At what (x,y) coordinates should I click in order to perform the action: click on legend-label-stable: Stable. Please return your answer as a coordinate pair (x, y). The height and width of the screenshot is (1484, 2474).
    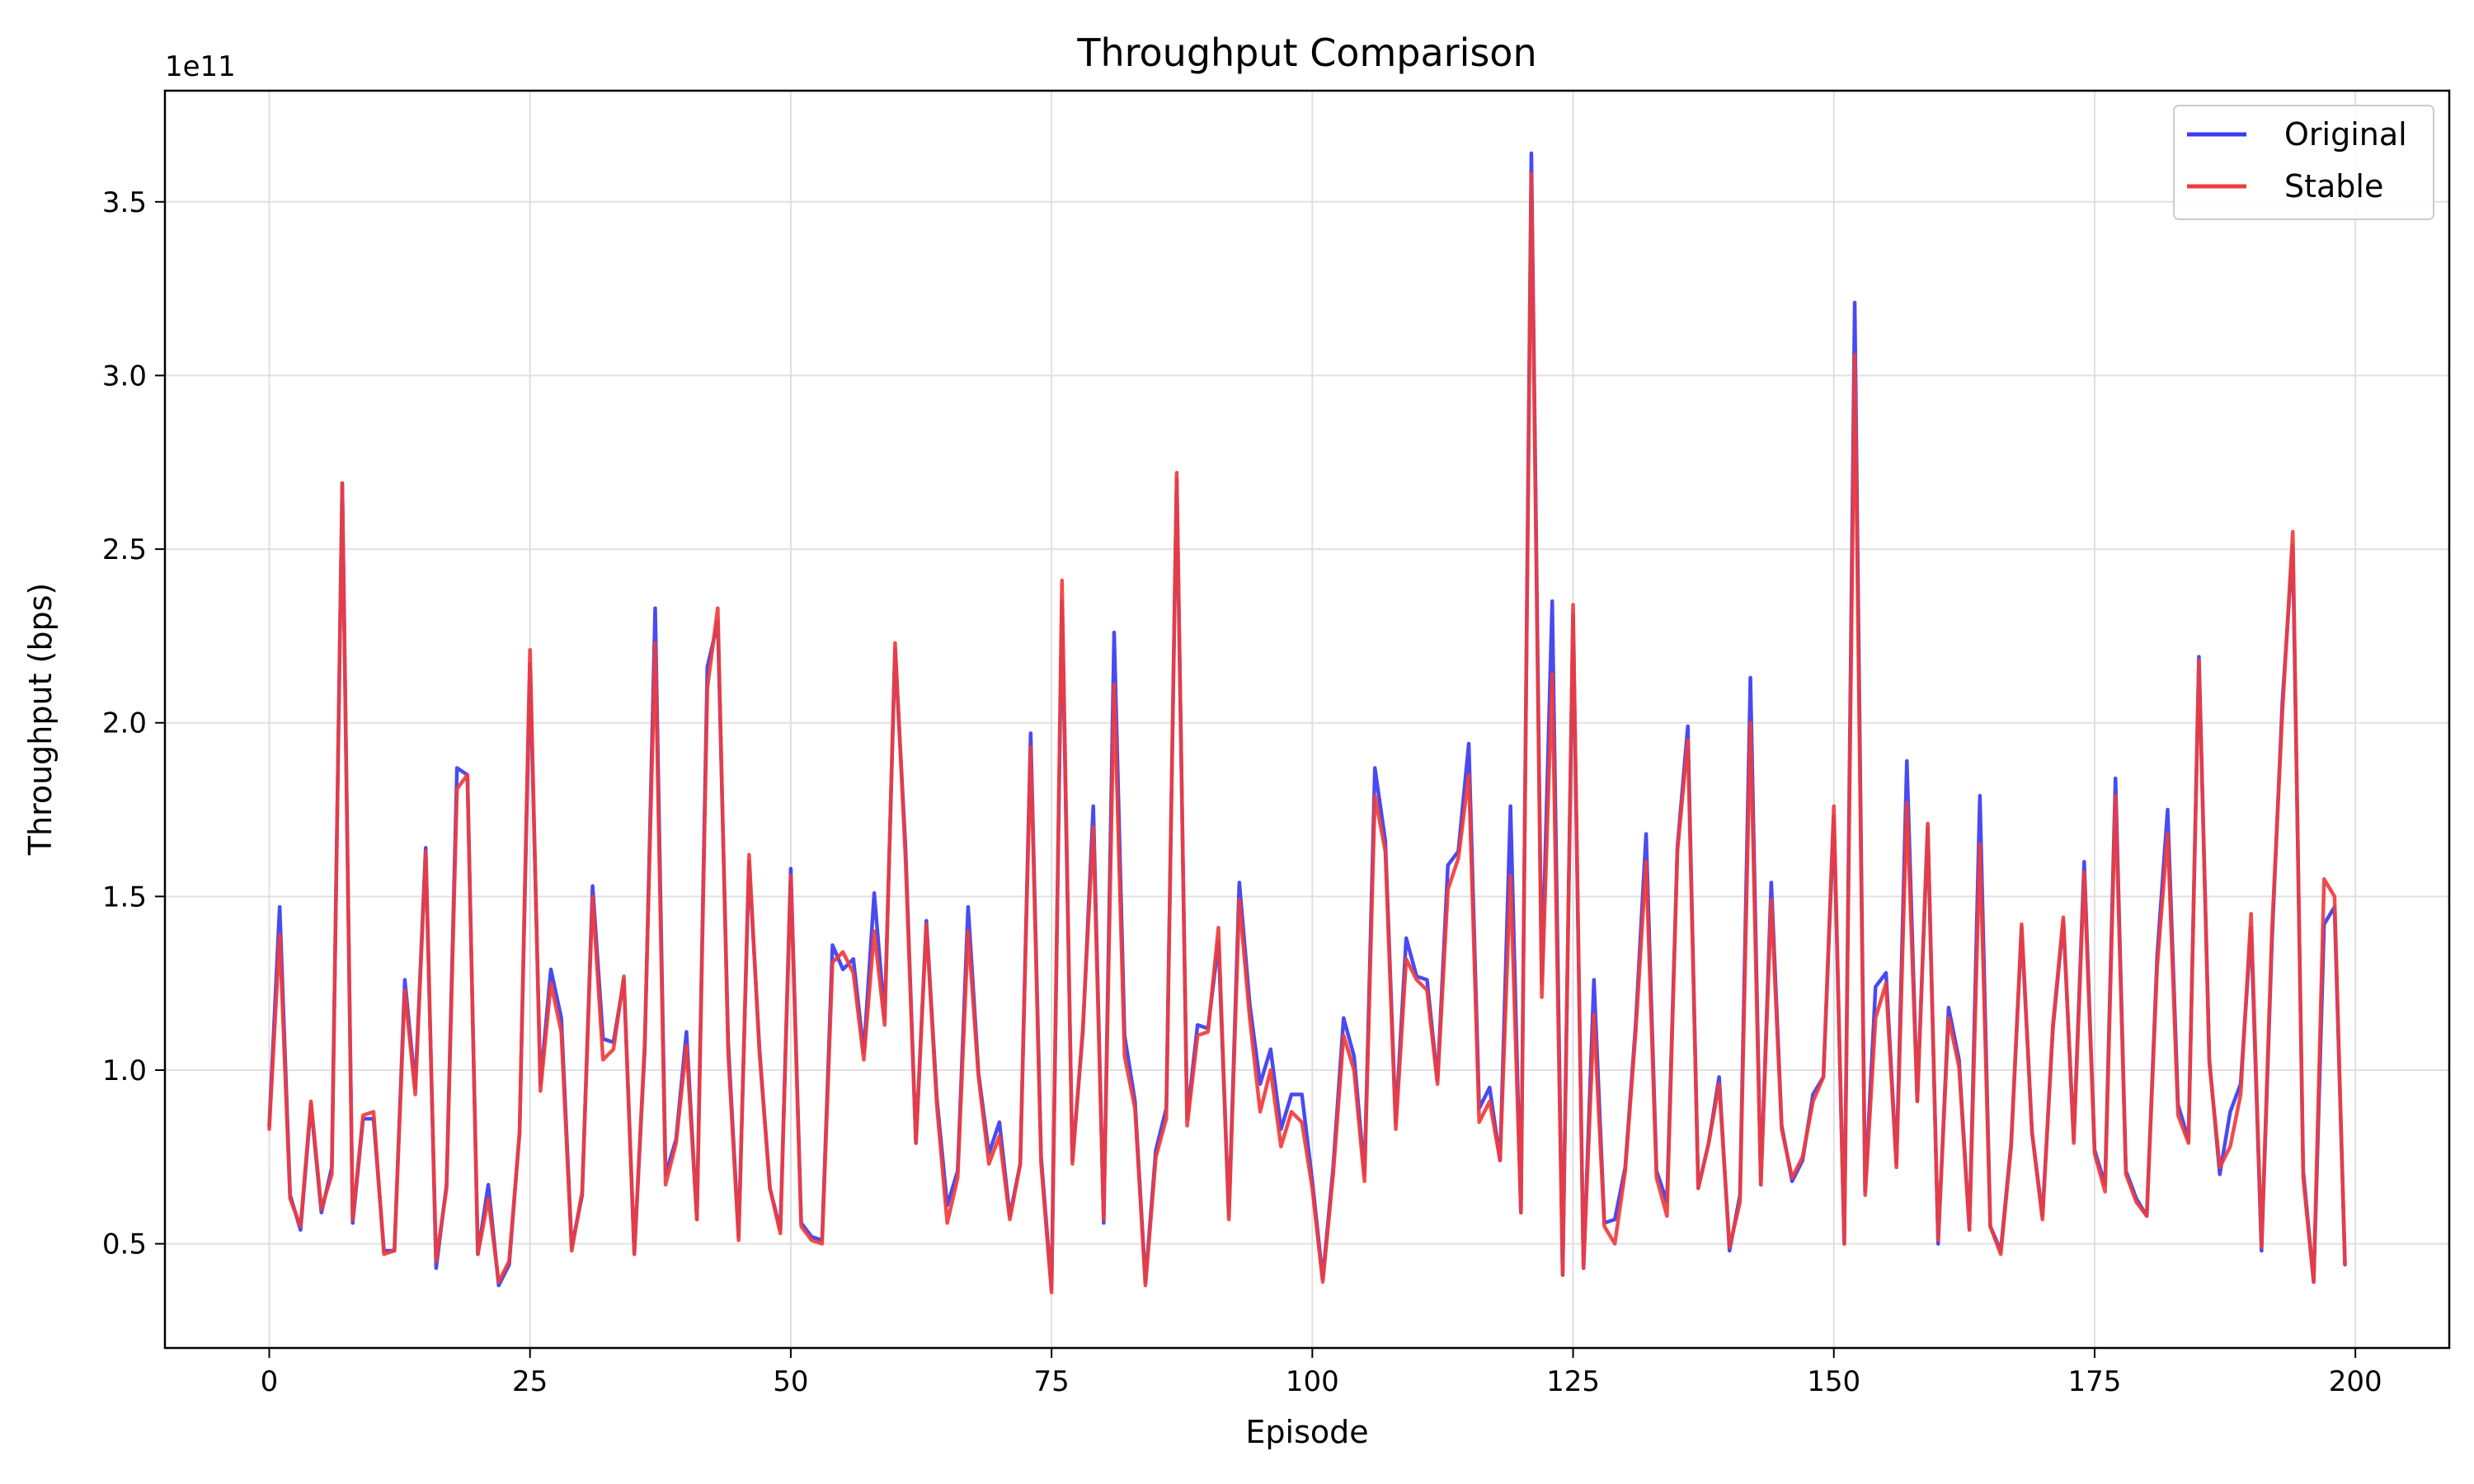
    Looking at the image, I should click on (2333, 186).